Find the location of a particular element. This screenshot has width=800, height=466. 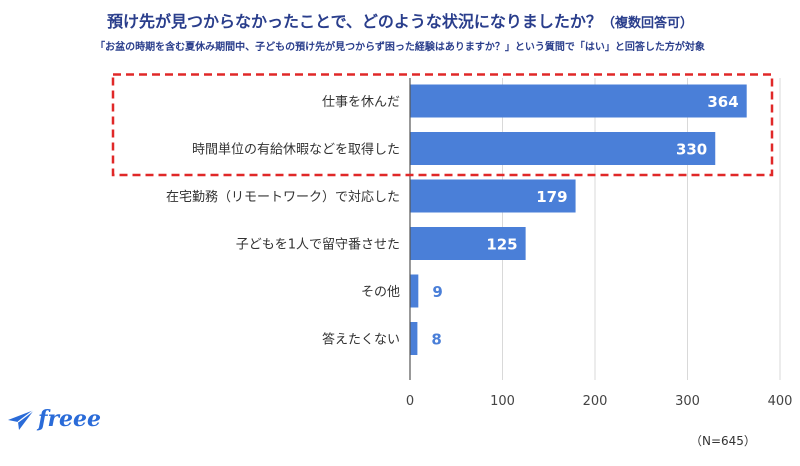

category-label: 時間単位の有給休暇などを取得した is located at coordinates (296, 150).